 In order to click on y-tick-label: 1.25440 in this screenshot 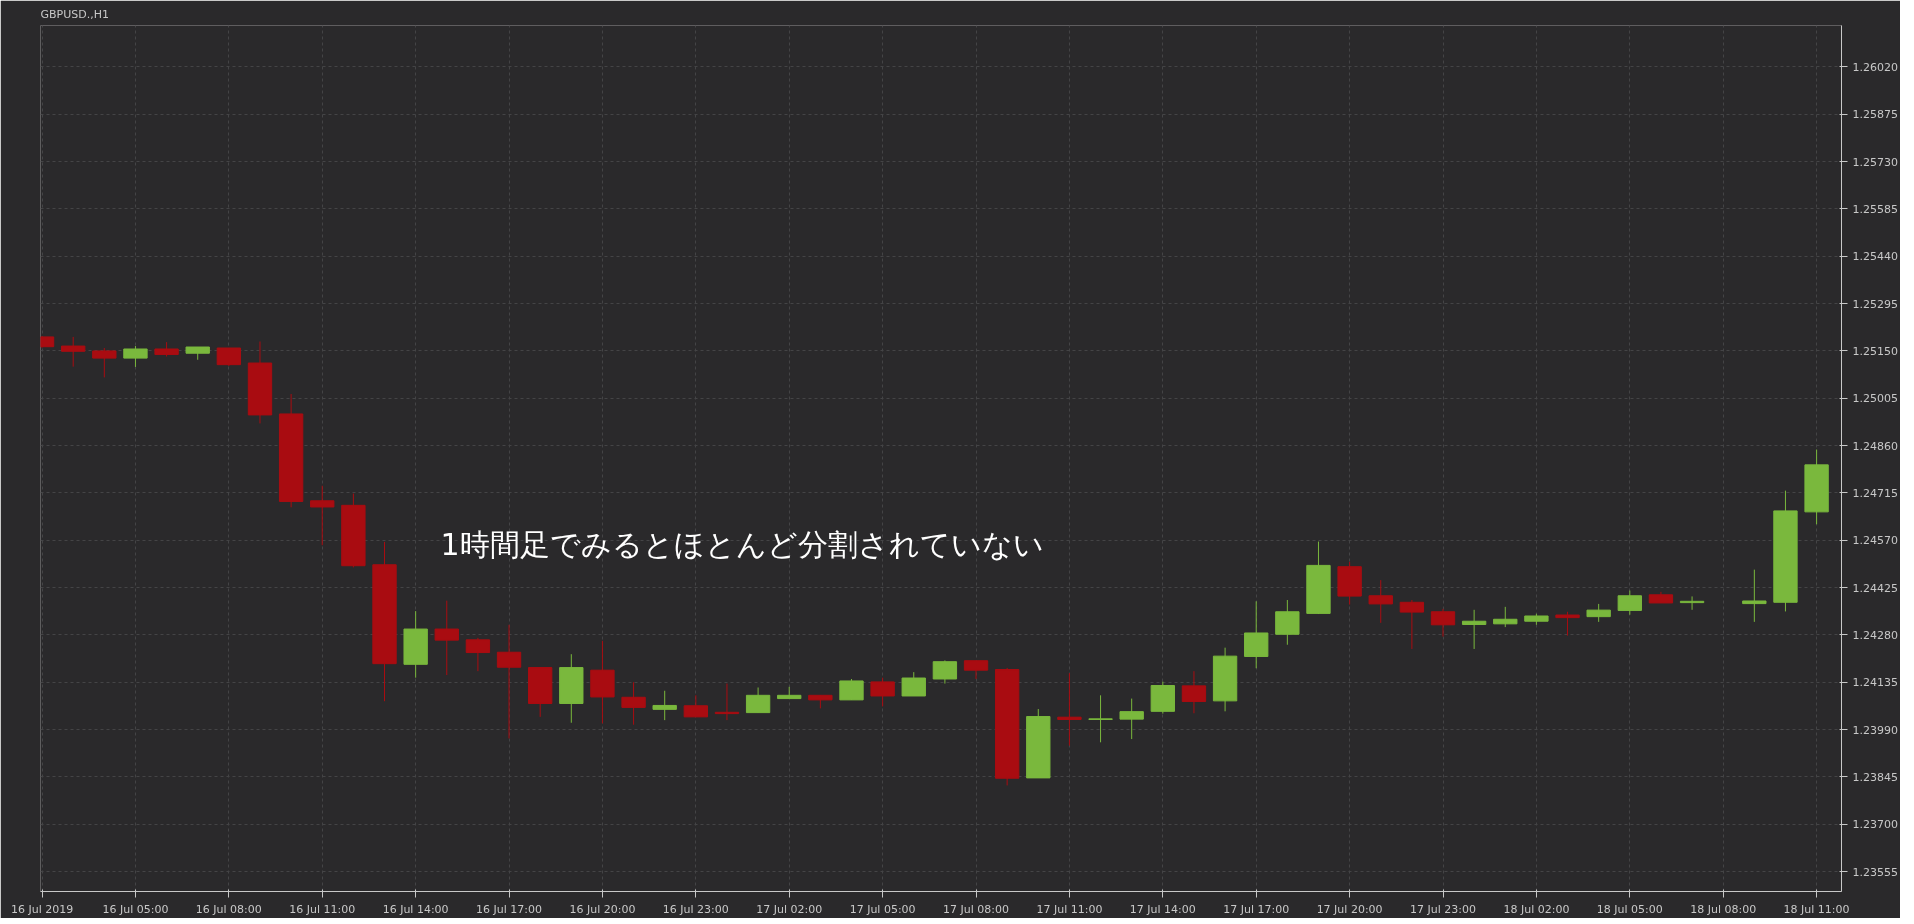, I will do `click(1875, 257)`.